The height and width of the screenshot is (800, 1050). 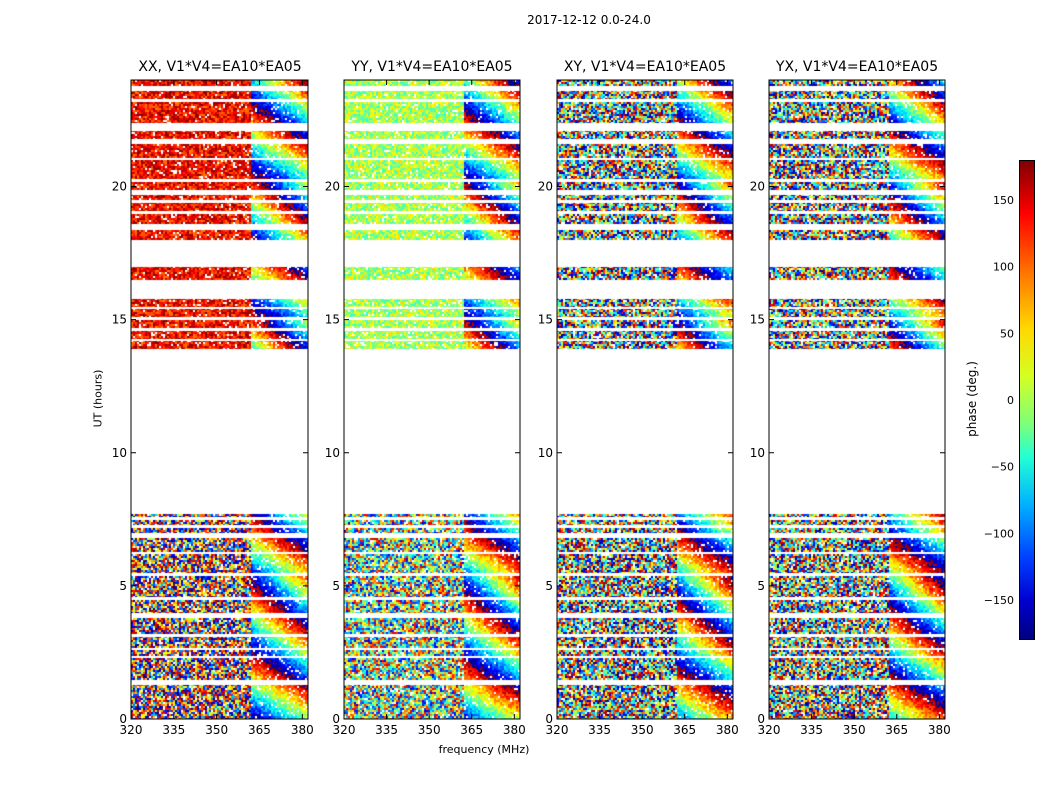 I want to click on colorbar-tick-label-6: −150, so click(x=999, y=600).